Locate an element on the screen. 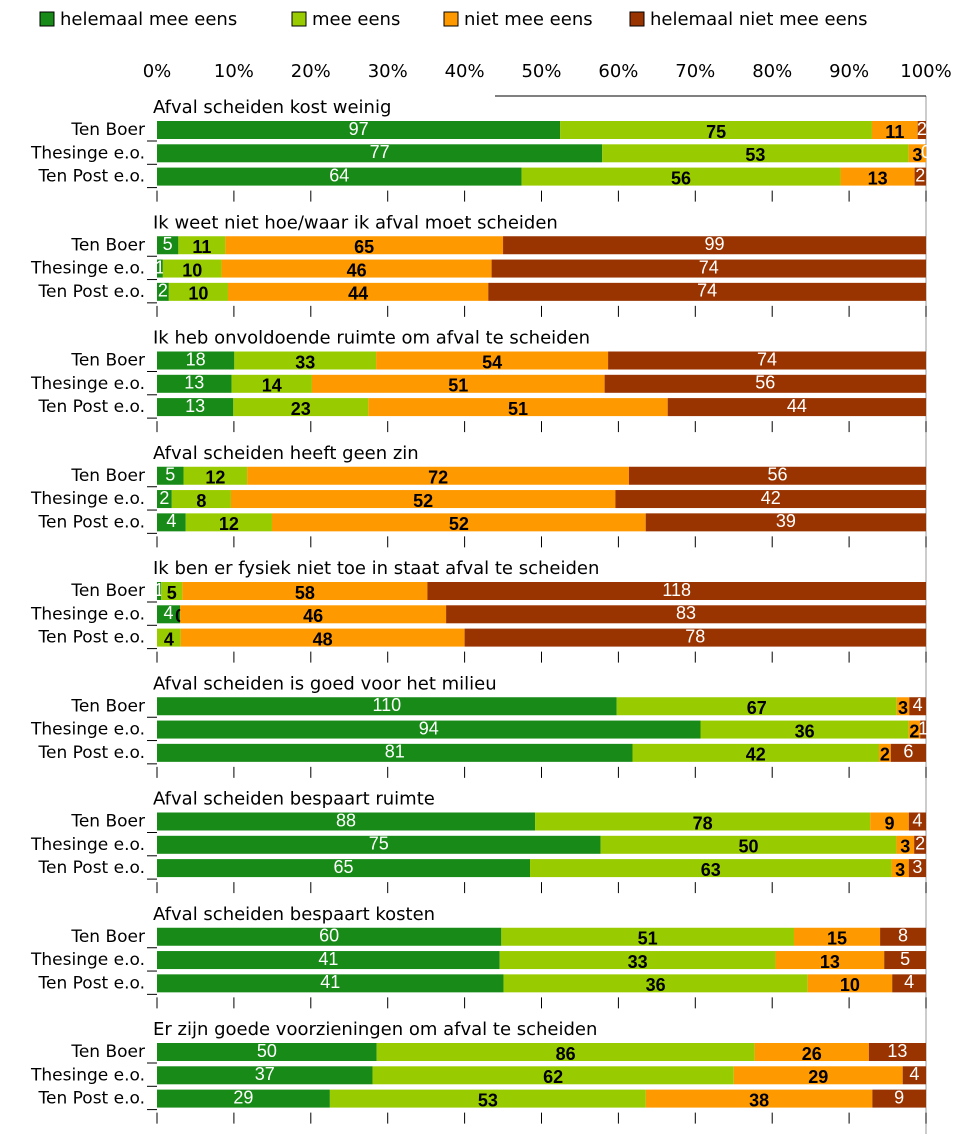  value-label: 42 is located at coordinates (756, 755).